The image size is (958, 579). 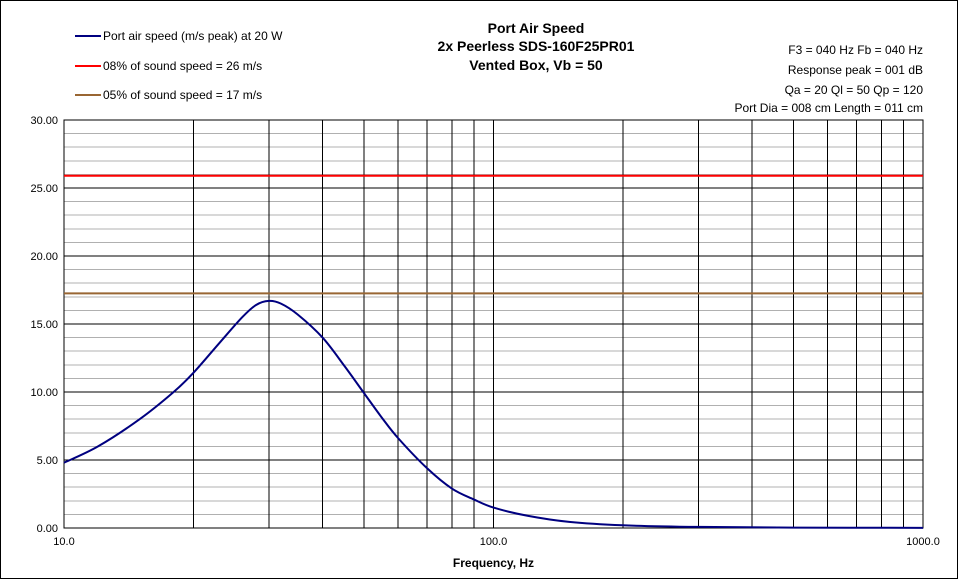 I want to click on legend-label: Port air speed (m/s peak) at 20 W, so click(x=193, y=36).